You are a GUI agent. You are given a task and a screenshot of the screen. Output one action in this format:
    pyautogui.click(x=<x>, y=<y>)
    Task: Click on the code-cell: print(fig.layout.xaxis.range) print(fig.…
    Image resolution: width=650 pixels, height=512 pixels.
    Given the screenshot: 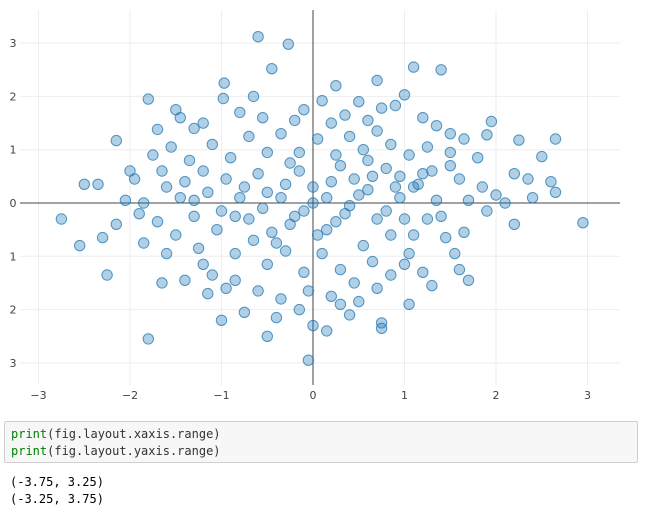 What is the action you would take?
    pyautogui.click(x=321, y=442)
    